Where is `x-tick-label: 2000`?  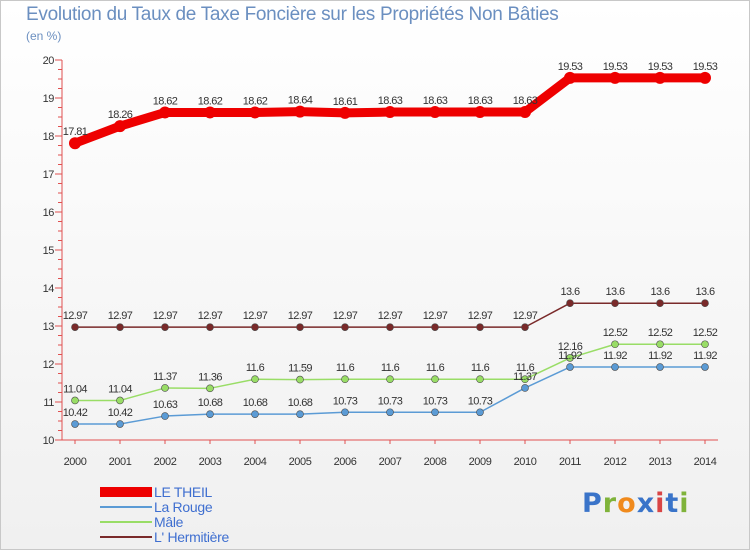 x-tick-label: 2000 is located at coordinates (75, 462).